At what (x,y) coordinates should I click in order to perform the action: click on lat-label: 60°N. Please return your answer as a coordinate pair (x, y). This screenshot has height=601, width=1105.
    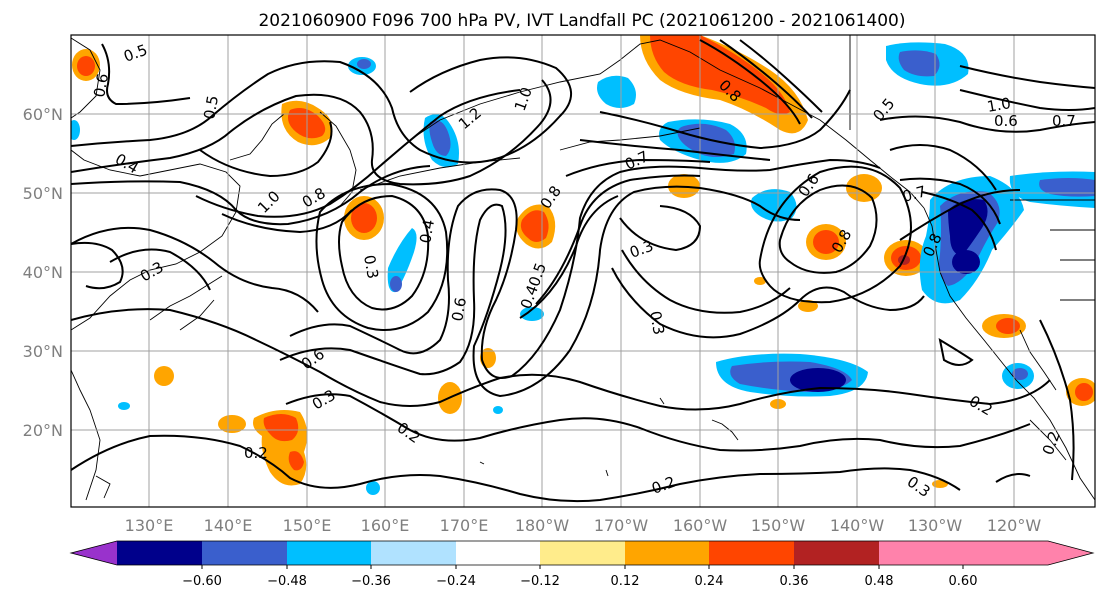
    Looking at the image, I should click on (43, 114).